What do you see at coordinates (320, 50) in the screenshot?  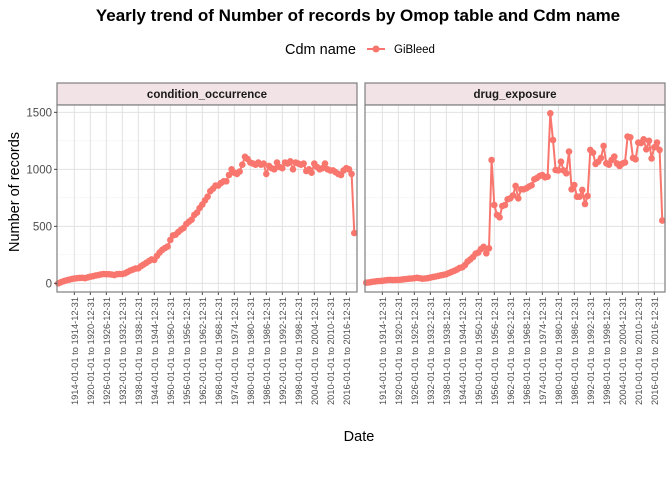 I see `legend-title: Cdm name` at bounding box center [320, 50].